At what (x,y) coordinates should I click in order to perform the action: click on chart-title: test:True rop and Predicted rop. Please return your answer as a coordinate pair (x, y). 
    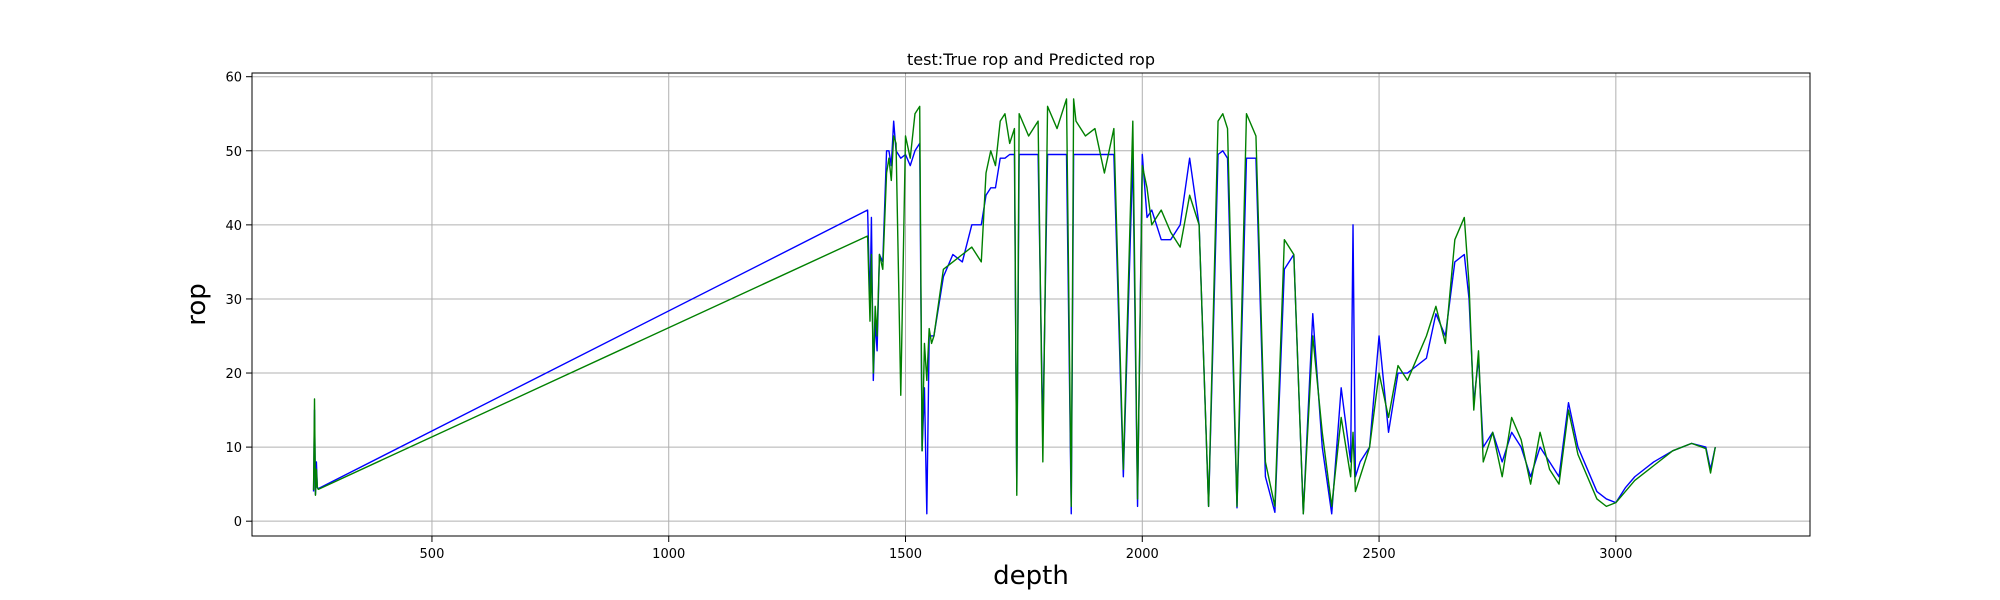
    Looking at the image, I should click on (1031, 59).